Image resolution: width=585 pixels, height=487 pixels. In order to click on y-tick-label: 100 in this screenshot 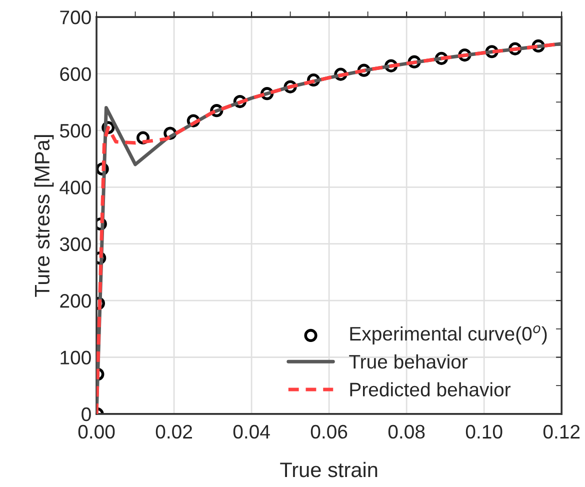, I will do `click(75, 357)`.